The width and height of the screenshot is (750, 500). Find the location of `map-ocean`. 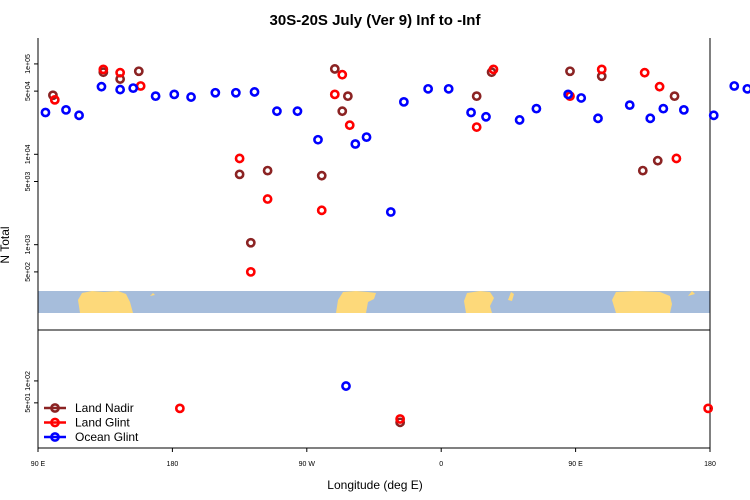

map-ocean is located at coordinates (374, 302).